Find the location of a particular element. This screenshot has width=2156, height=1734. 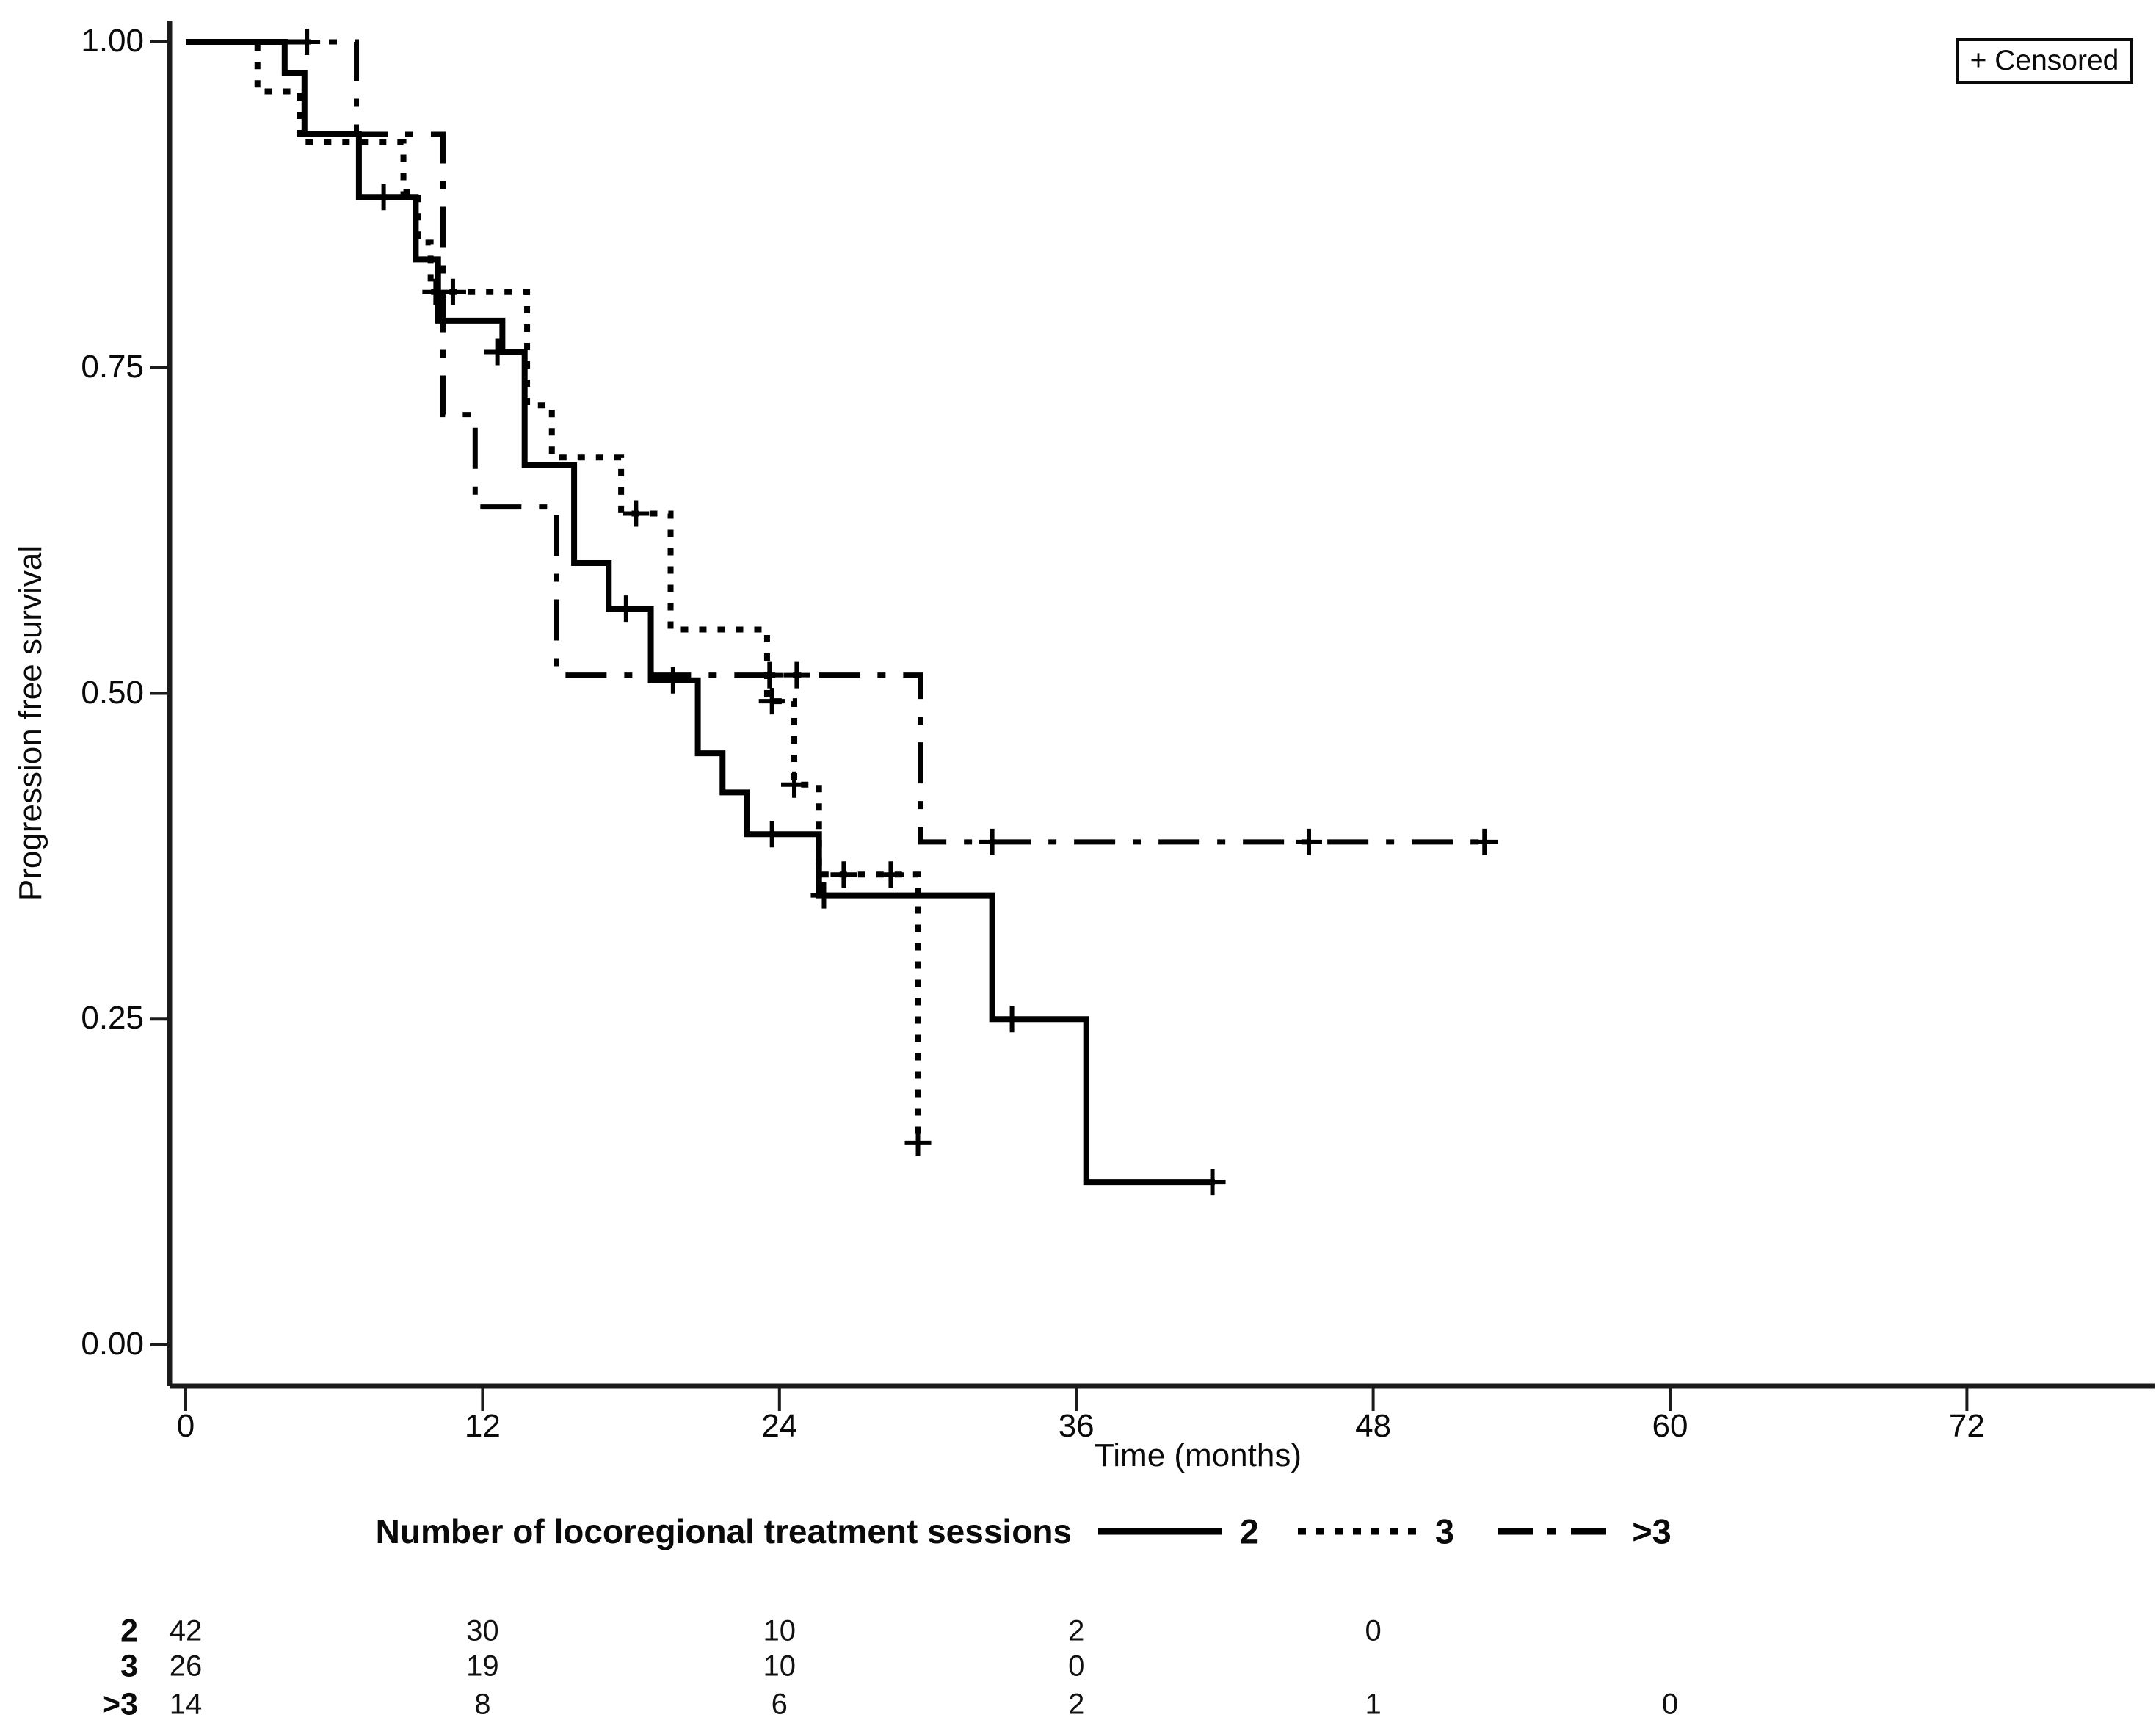

legend-label-3: 3 is located at coordinates (1444, 1532).